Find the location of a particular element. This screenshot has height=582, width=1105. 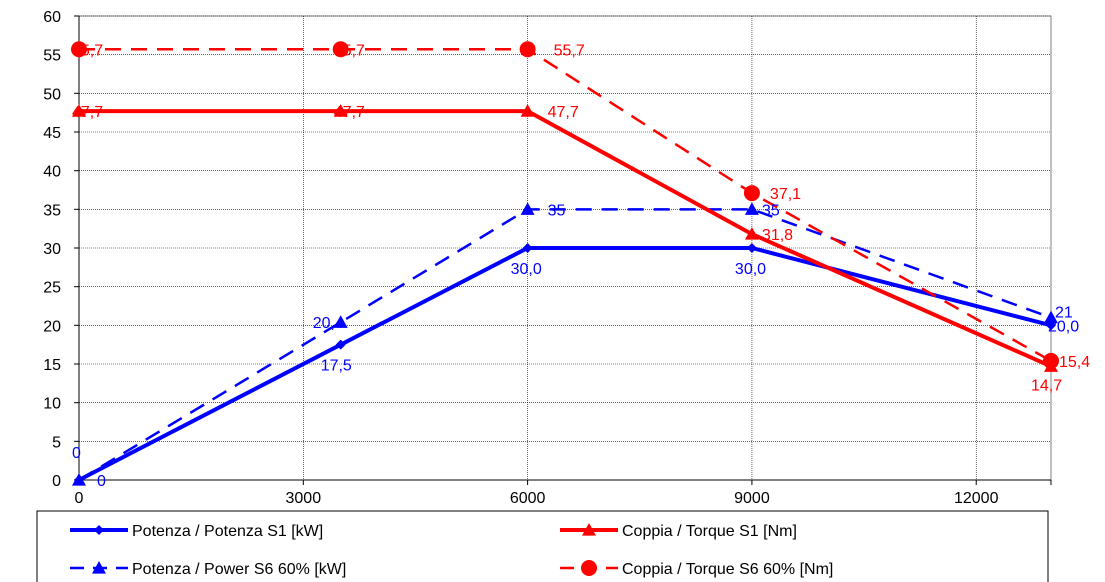

legend-marker-coppia-torque-s6-60-nm is located at coordinates (589, 568).